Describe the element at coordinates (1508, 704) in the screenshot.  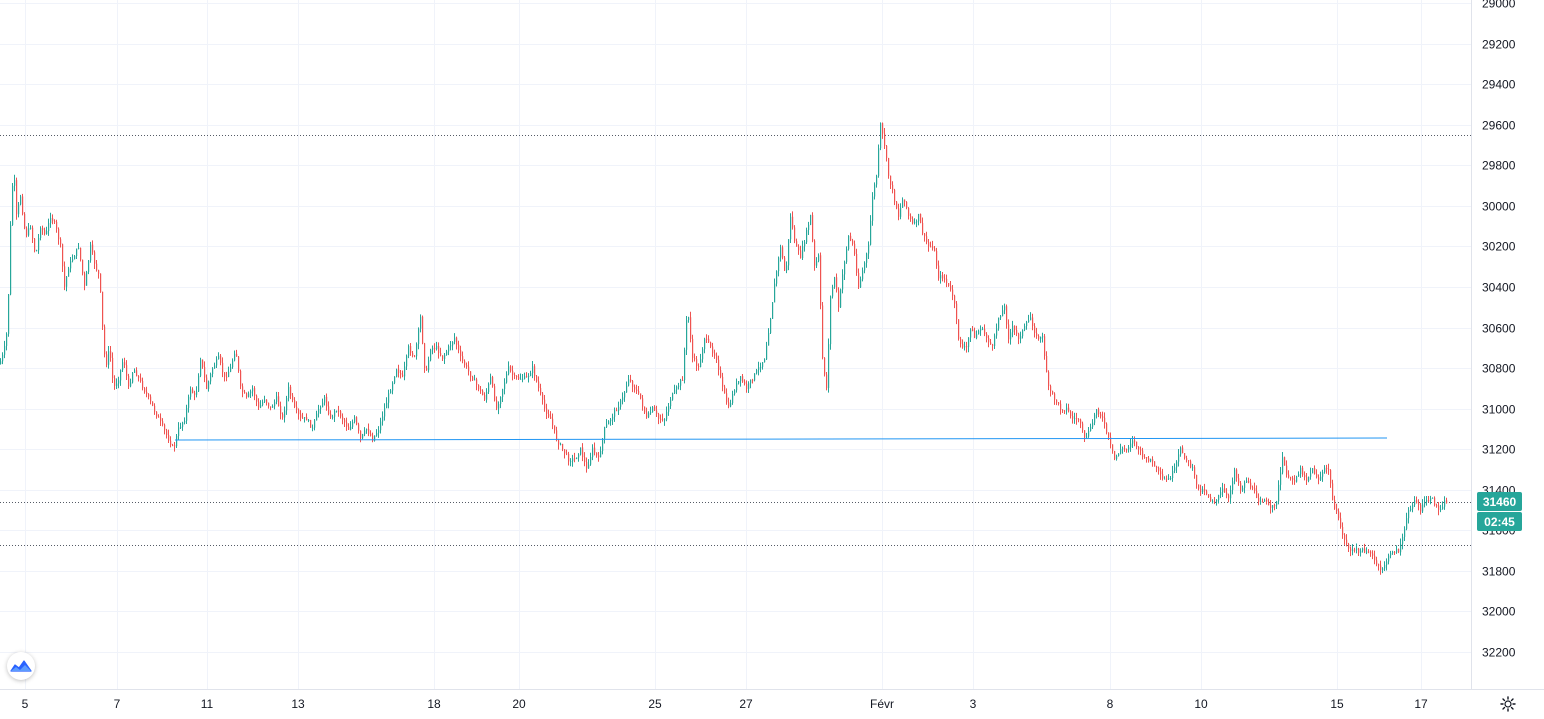
I see `gear-icon` at that location.